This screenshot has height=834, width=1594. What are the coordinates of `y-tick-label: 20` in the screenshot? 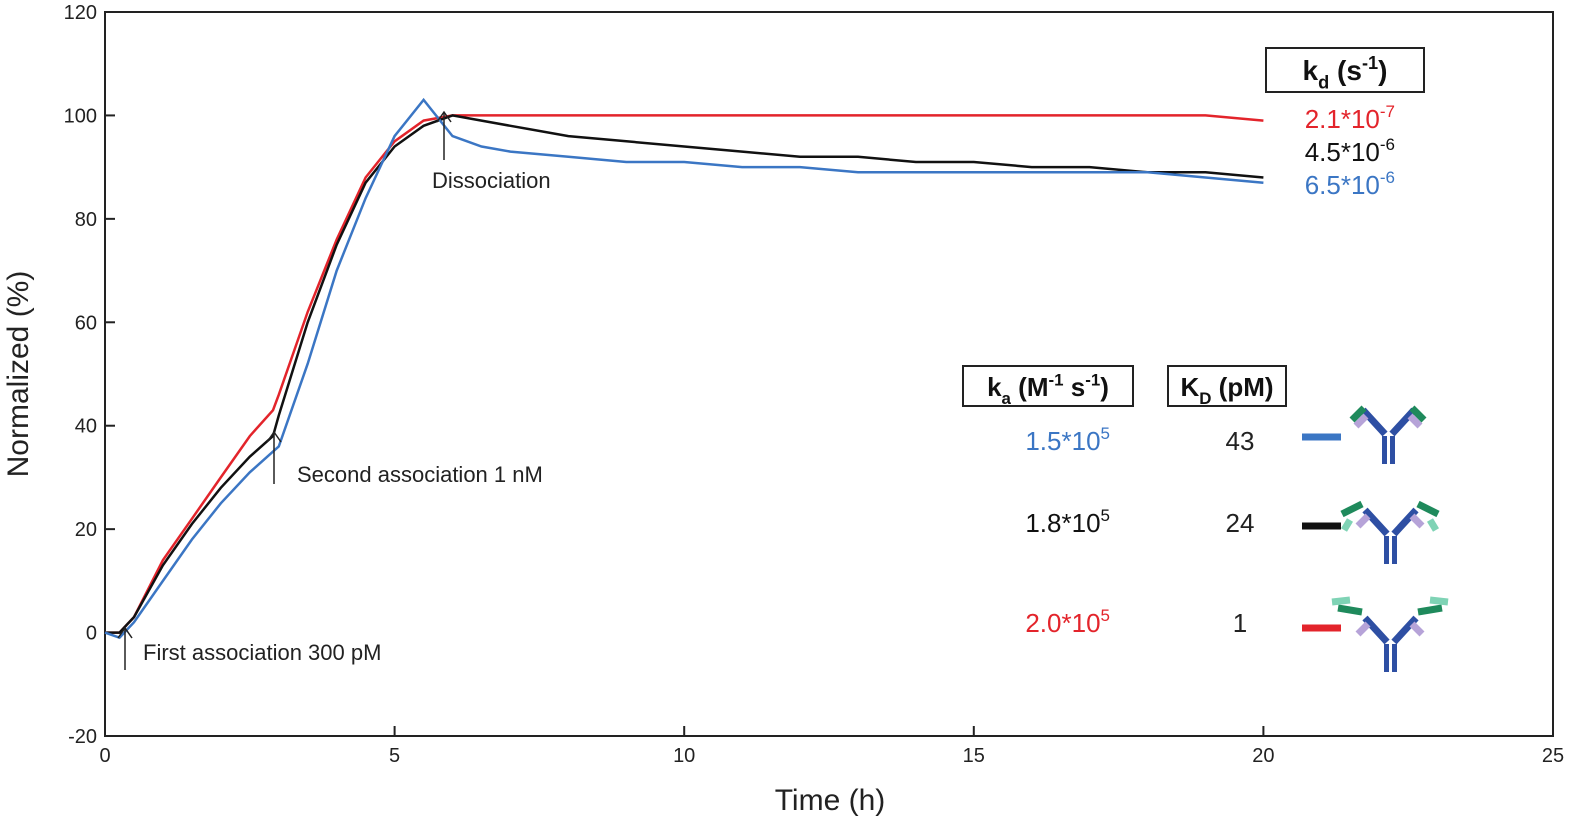 It's located at (86, 530).